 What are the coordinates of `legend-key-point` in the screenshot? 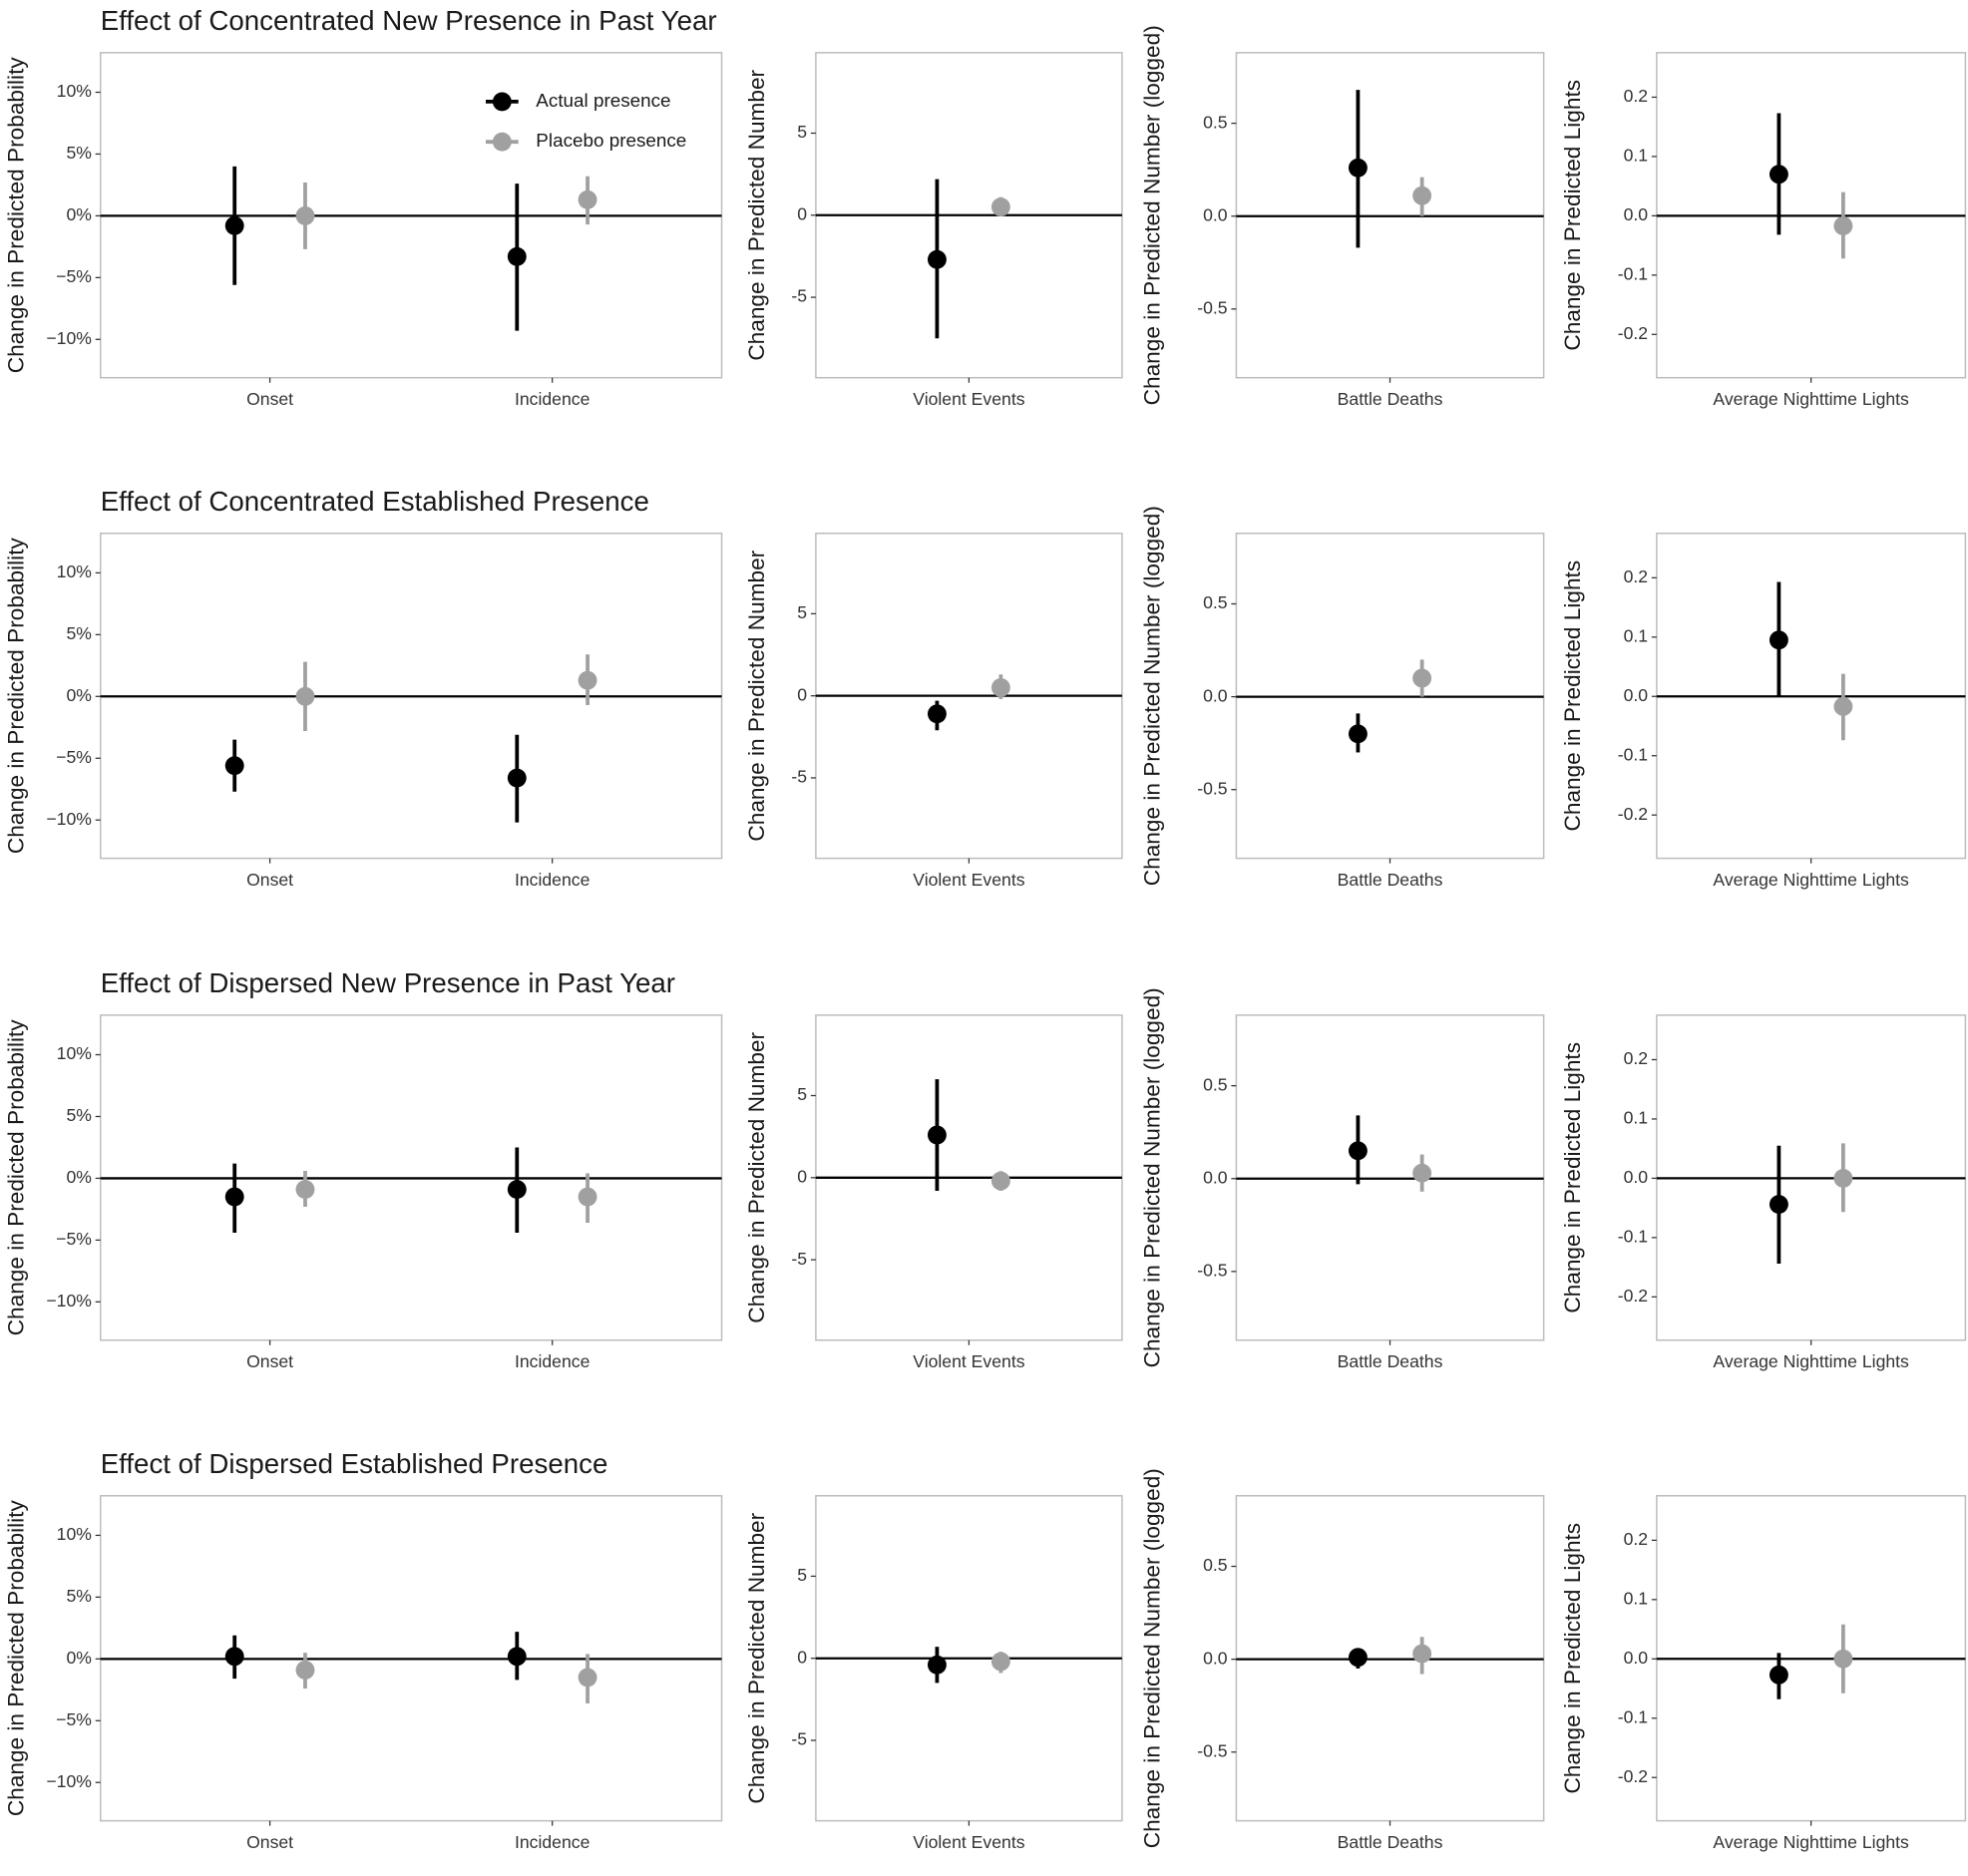 It's located at (502, 142).